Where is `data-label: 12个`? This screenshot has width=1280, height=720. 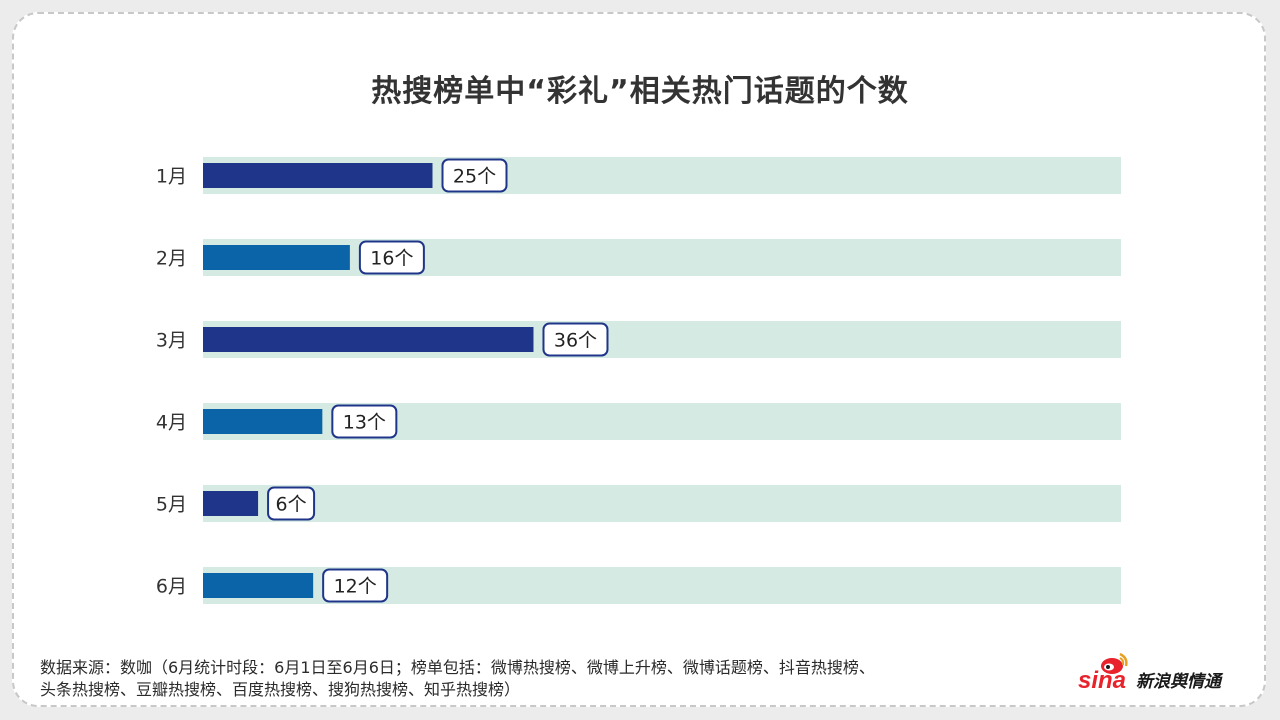
data-label: 12个 is located at coordinates (355, 587).